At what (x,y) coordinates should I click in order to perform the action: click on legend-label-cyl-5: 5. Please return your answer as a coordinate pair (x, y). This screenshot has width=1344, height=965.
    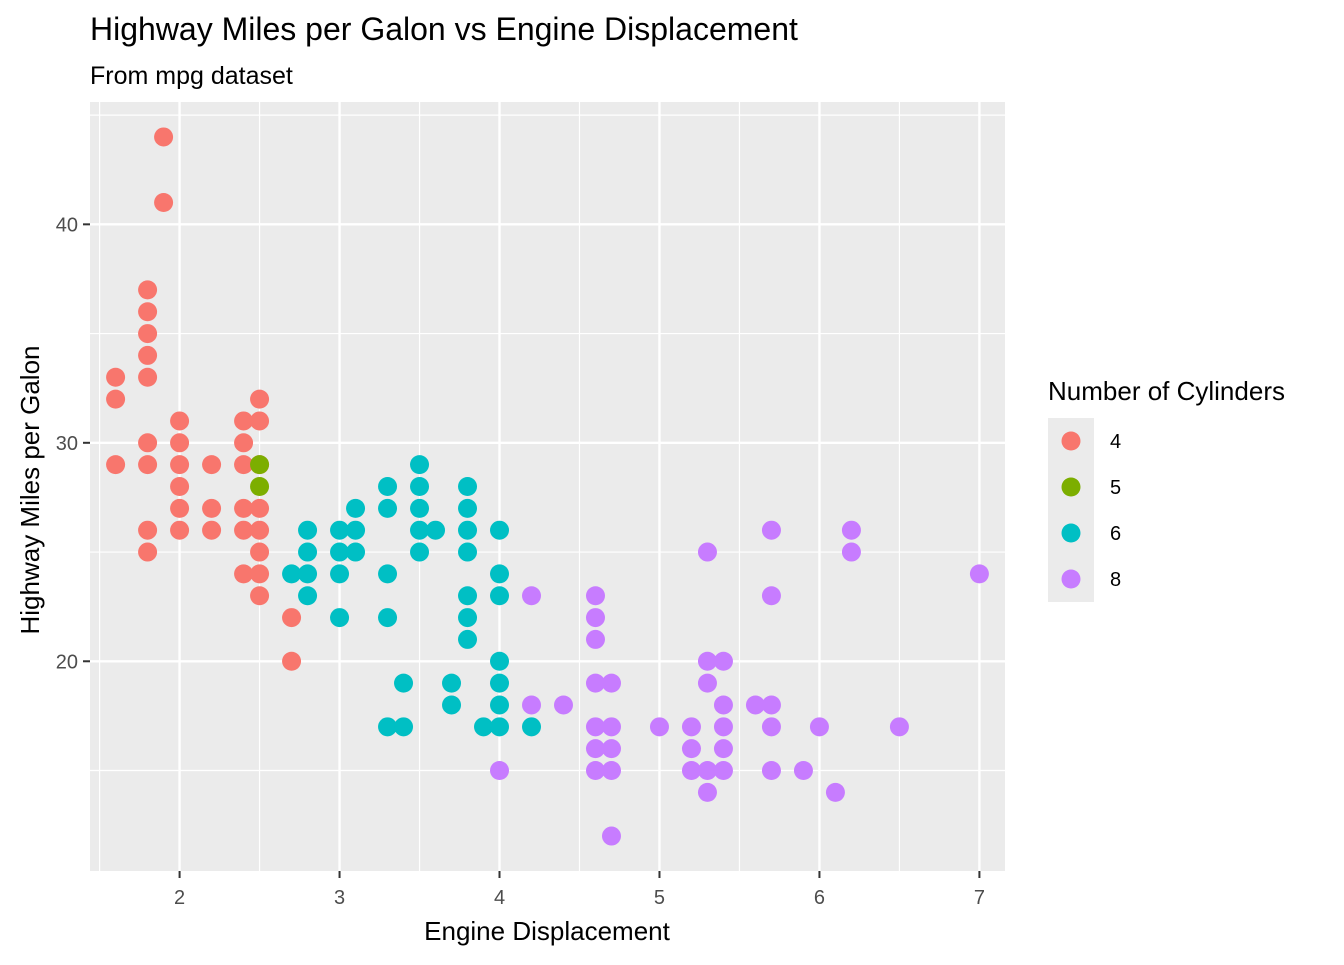
    Looking at the image, I should click on (1115, 488).